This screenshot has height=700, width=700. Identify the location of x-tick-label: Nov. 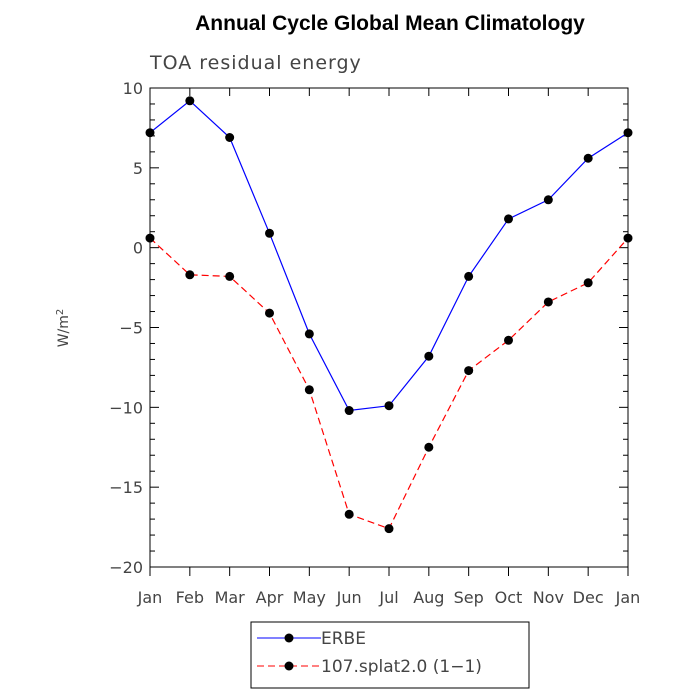
(548, 597).